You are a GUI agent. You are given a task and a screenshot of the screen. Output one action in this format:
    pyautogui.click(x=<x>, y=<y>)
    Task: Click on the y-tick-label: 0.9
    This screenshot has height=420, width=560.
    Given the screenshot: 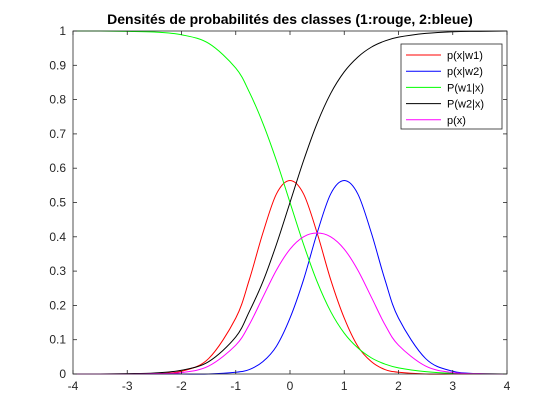 What is the action you would take?
    pyautogui.click(x=57, y=65)
    